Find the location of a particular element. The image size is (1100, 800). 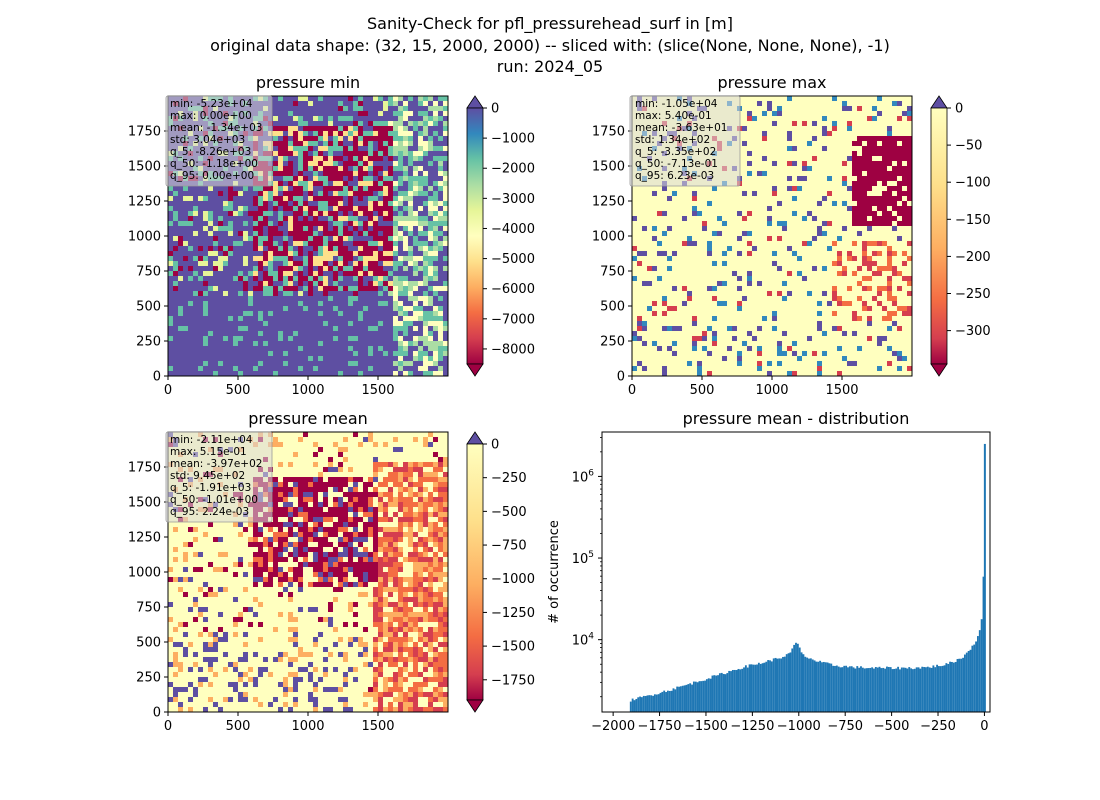

colorbar-tick-label: −7000 is located at coordinates (513, 319).